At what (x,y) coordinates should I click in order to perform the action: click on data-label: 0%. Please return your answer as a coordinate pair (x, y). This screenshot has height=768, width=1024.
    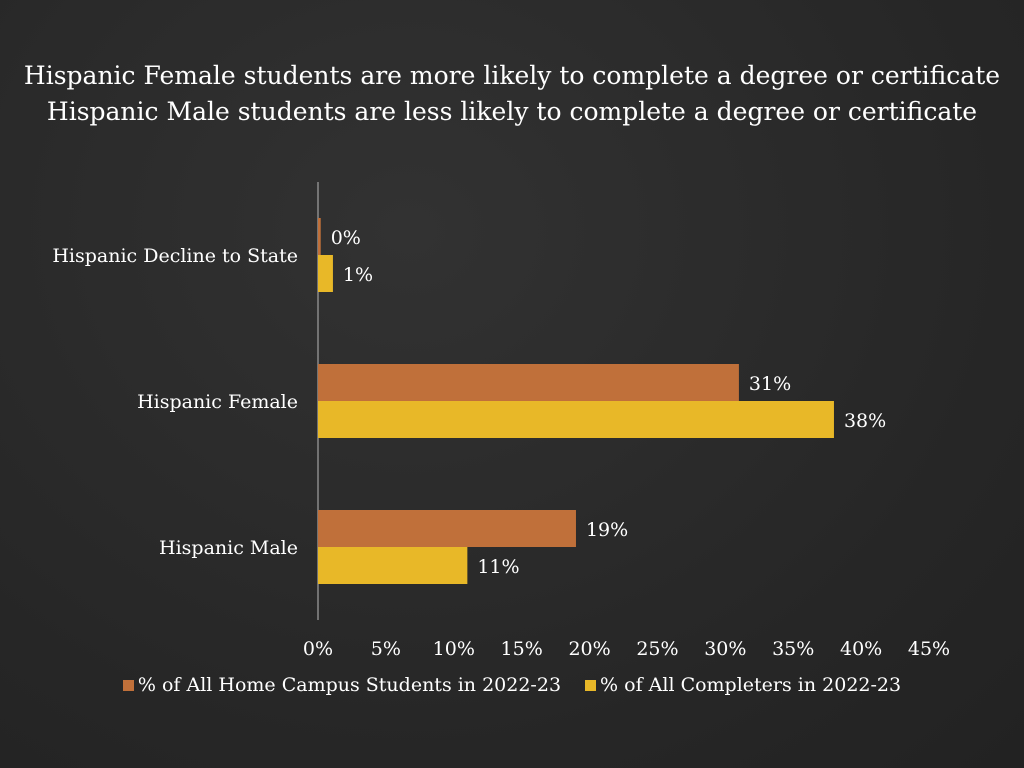
    Looking at the image, I should click on (346, 238).